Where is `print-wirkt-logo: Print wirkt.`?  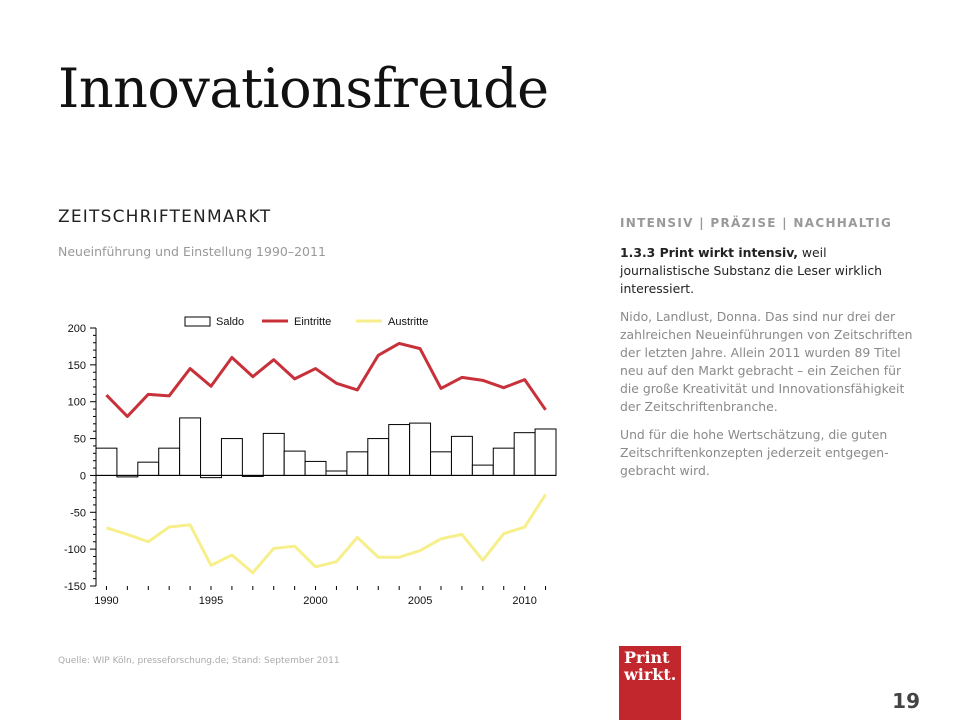 print-wirkt-logo: Print wirkt. is located at coordinates (650, 683).